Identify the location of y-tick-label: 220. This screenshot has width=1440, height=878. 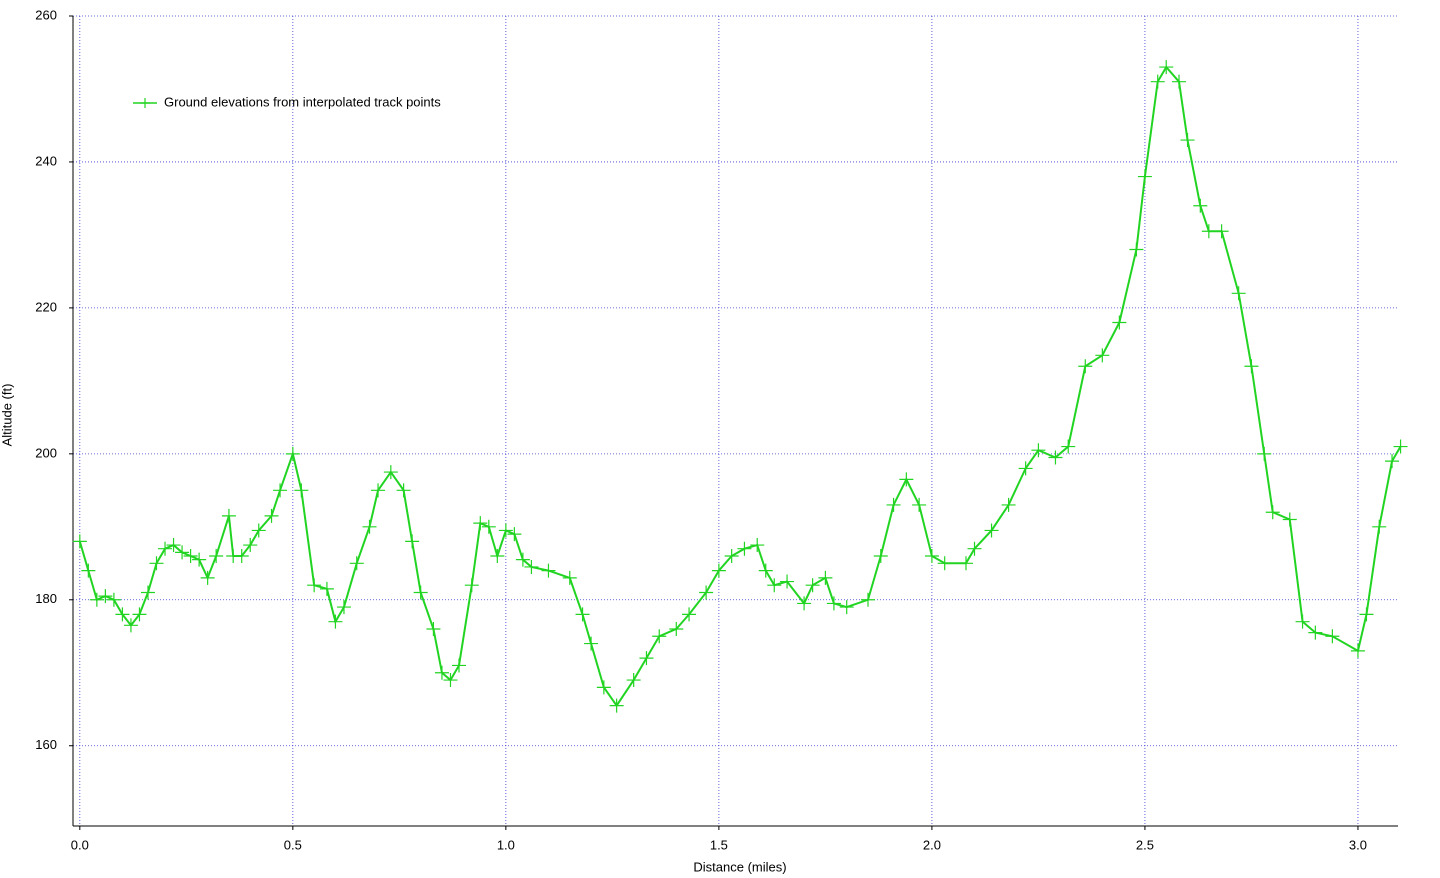
(46, 306).